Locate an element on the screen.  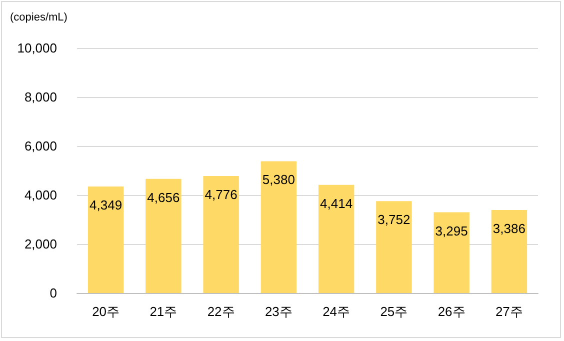
data-label: 4,776 is located at coordinates (221, 194).